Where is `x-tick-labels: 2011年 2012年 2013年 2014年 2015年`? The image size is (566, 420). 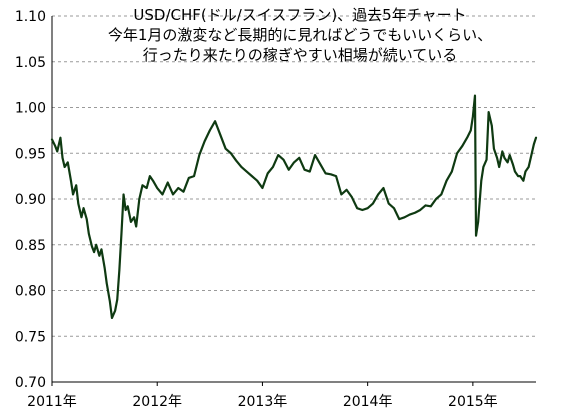 x-tick-labels: 2011年 2012年 2013年 2014年 2015年 is located at coordinates (262, 402).